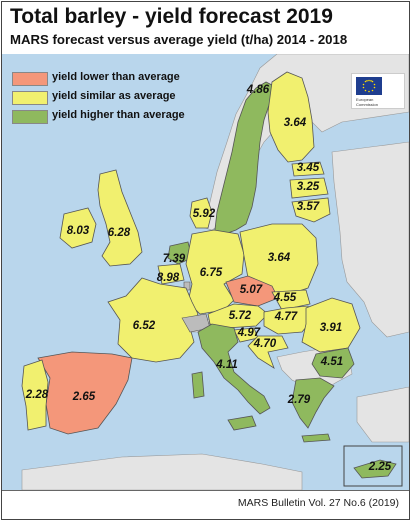 The width and height of the screenshot is (411, 521). What do you see at coordinates (78, 231) in the screenshot?
I see `value-ireland: 8.03` at bounding box center [78, 231].